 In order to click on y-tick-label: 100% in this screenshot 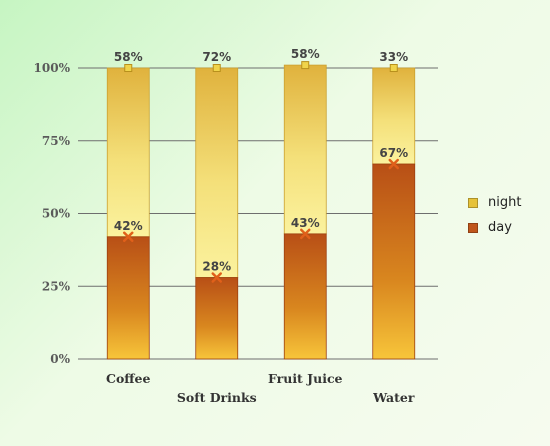, I will do `click(52, 68)`.